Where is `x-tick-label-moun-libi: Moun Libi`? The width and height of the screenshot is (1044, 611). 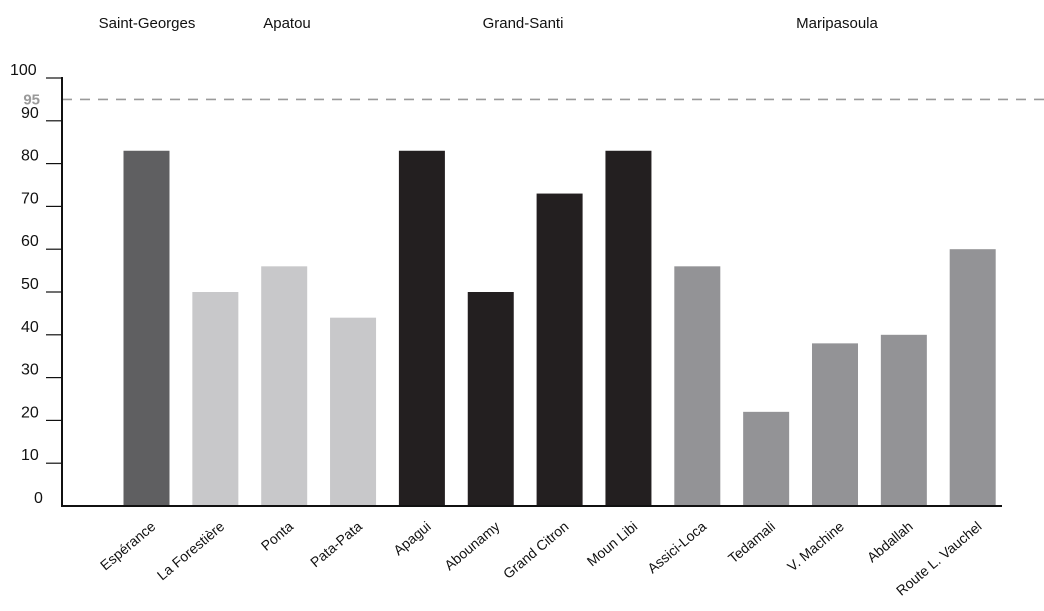 x-tick-label-moun-libi: Moun Libi is located at coordinates (612, 543).